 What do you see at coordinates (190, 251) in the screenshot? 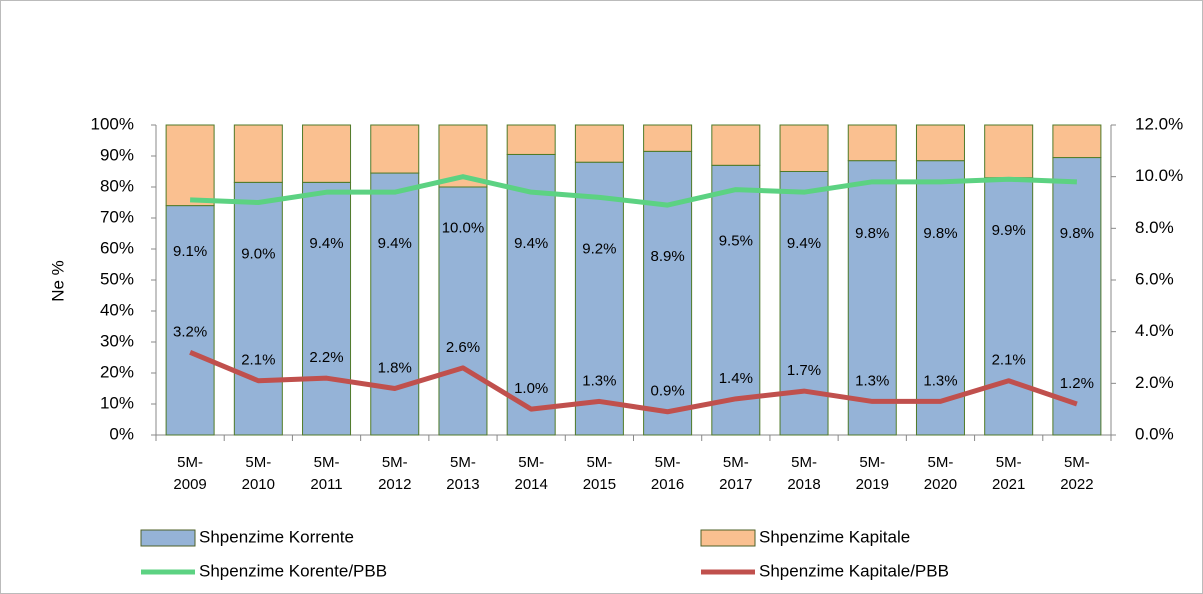
I see `data-label: 9.1%` at bounding box center [190, 251].